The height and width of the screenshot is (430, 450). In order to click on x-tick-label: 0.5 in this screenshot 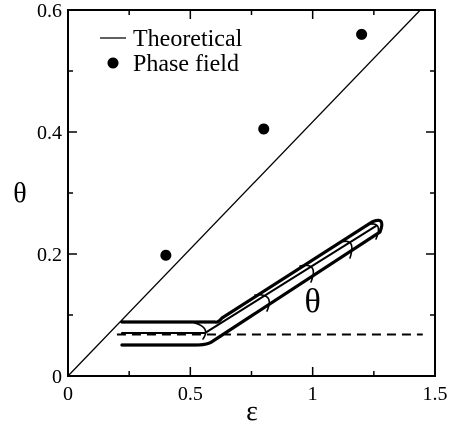, I will do `click(190, 394)`.